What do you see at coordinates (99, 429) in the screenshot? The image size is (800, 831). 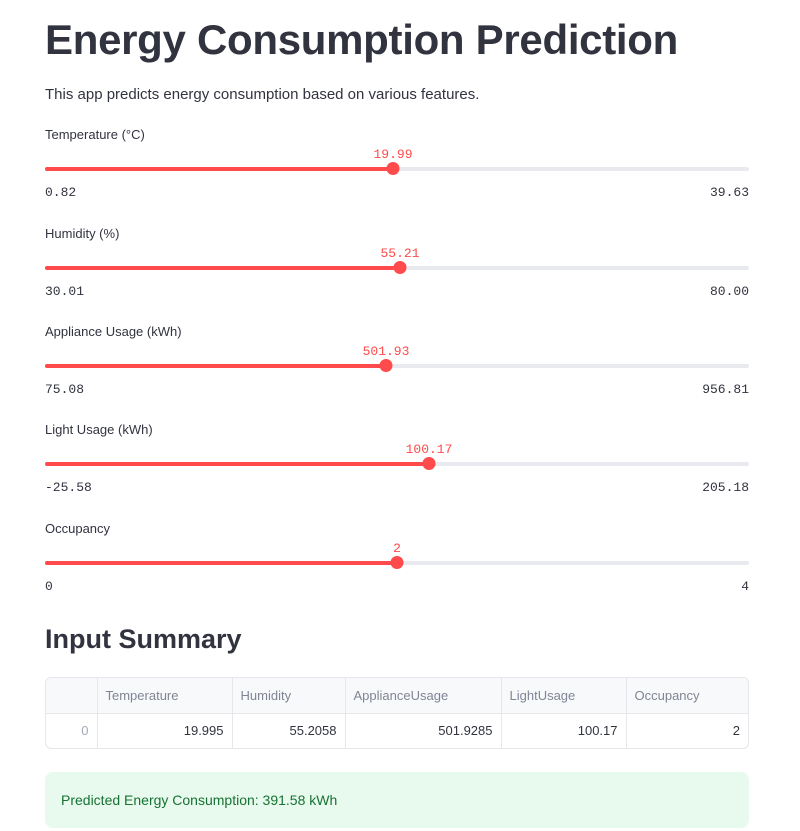 I see `slider-label: Light Usage (kWh)` at bounding box center [99, 429].